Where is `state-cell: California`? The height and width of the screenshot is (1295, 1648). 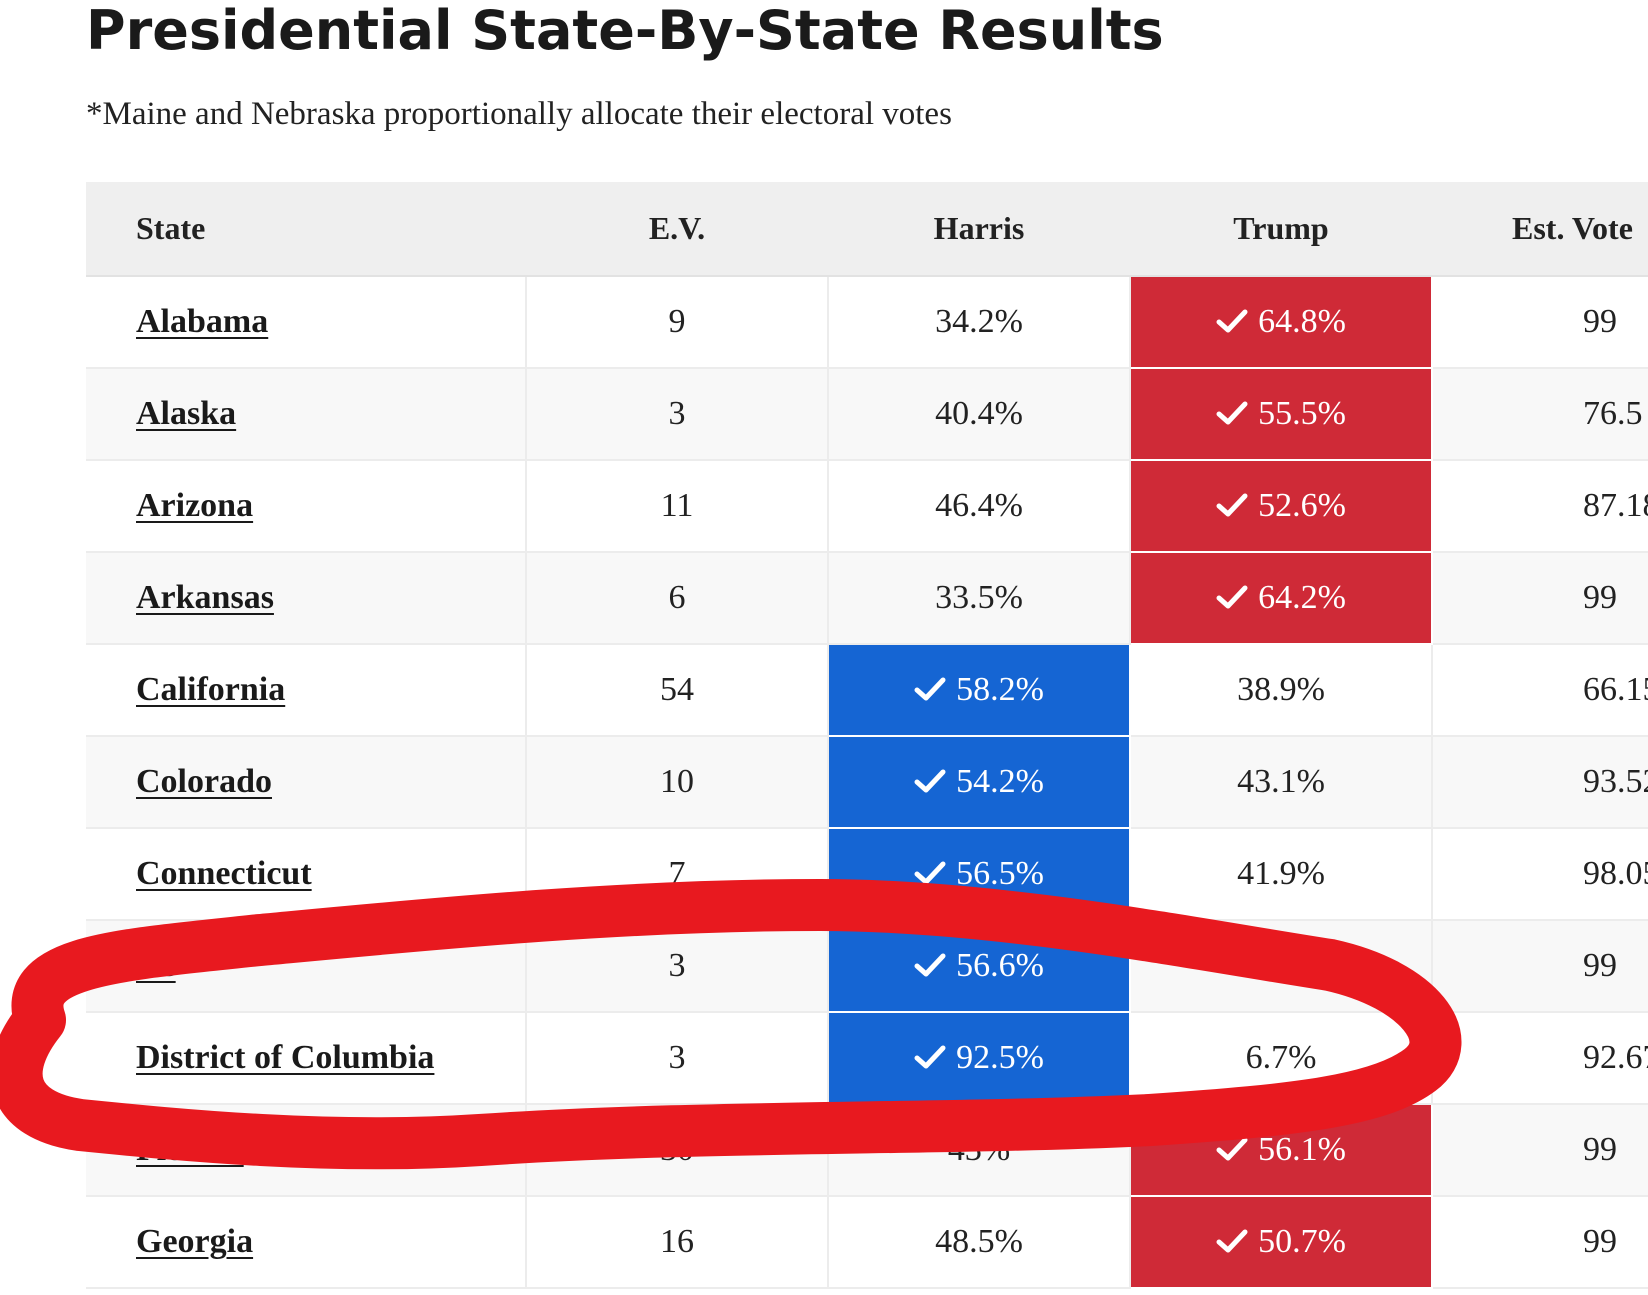
state-cell: California is located at coordinates (306, 690).